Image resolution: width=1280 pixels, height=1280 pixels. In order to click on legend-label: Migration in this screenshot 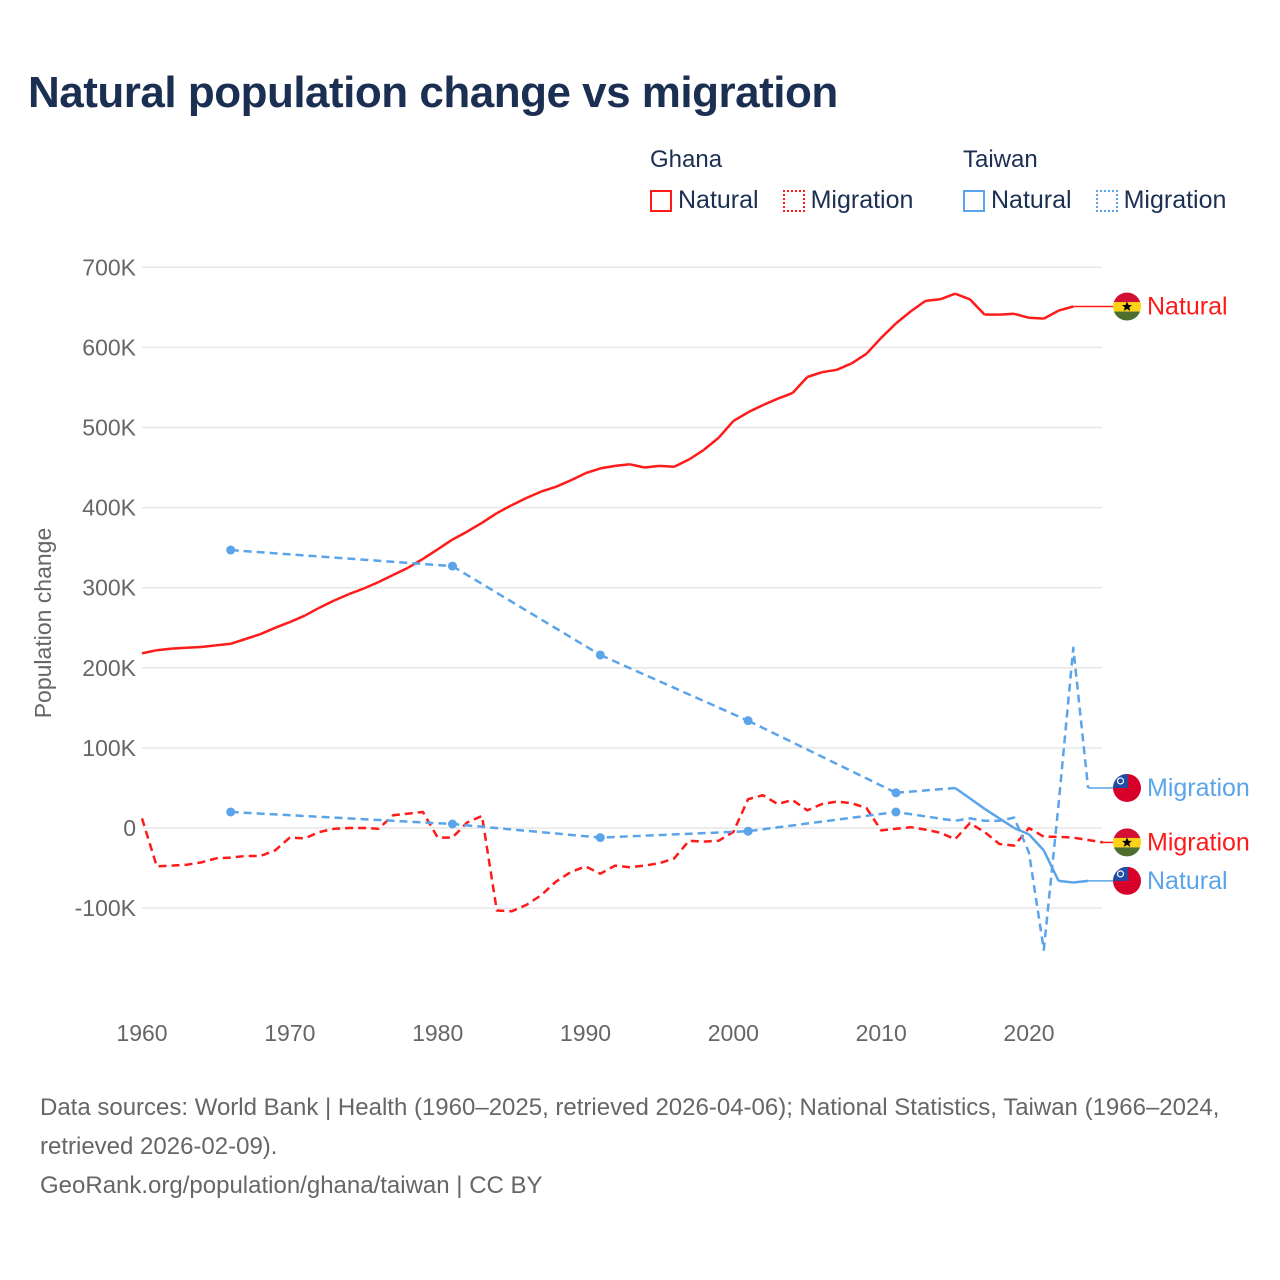, I will do `click(862, 200)`.